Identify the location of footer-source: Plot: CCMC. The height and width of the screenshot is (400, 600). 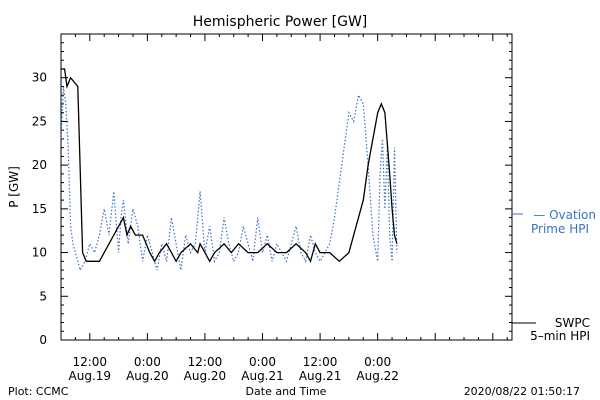
(38, 391).